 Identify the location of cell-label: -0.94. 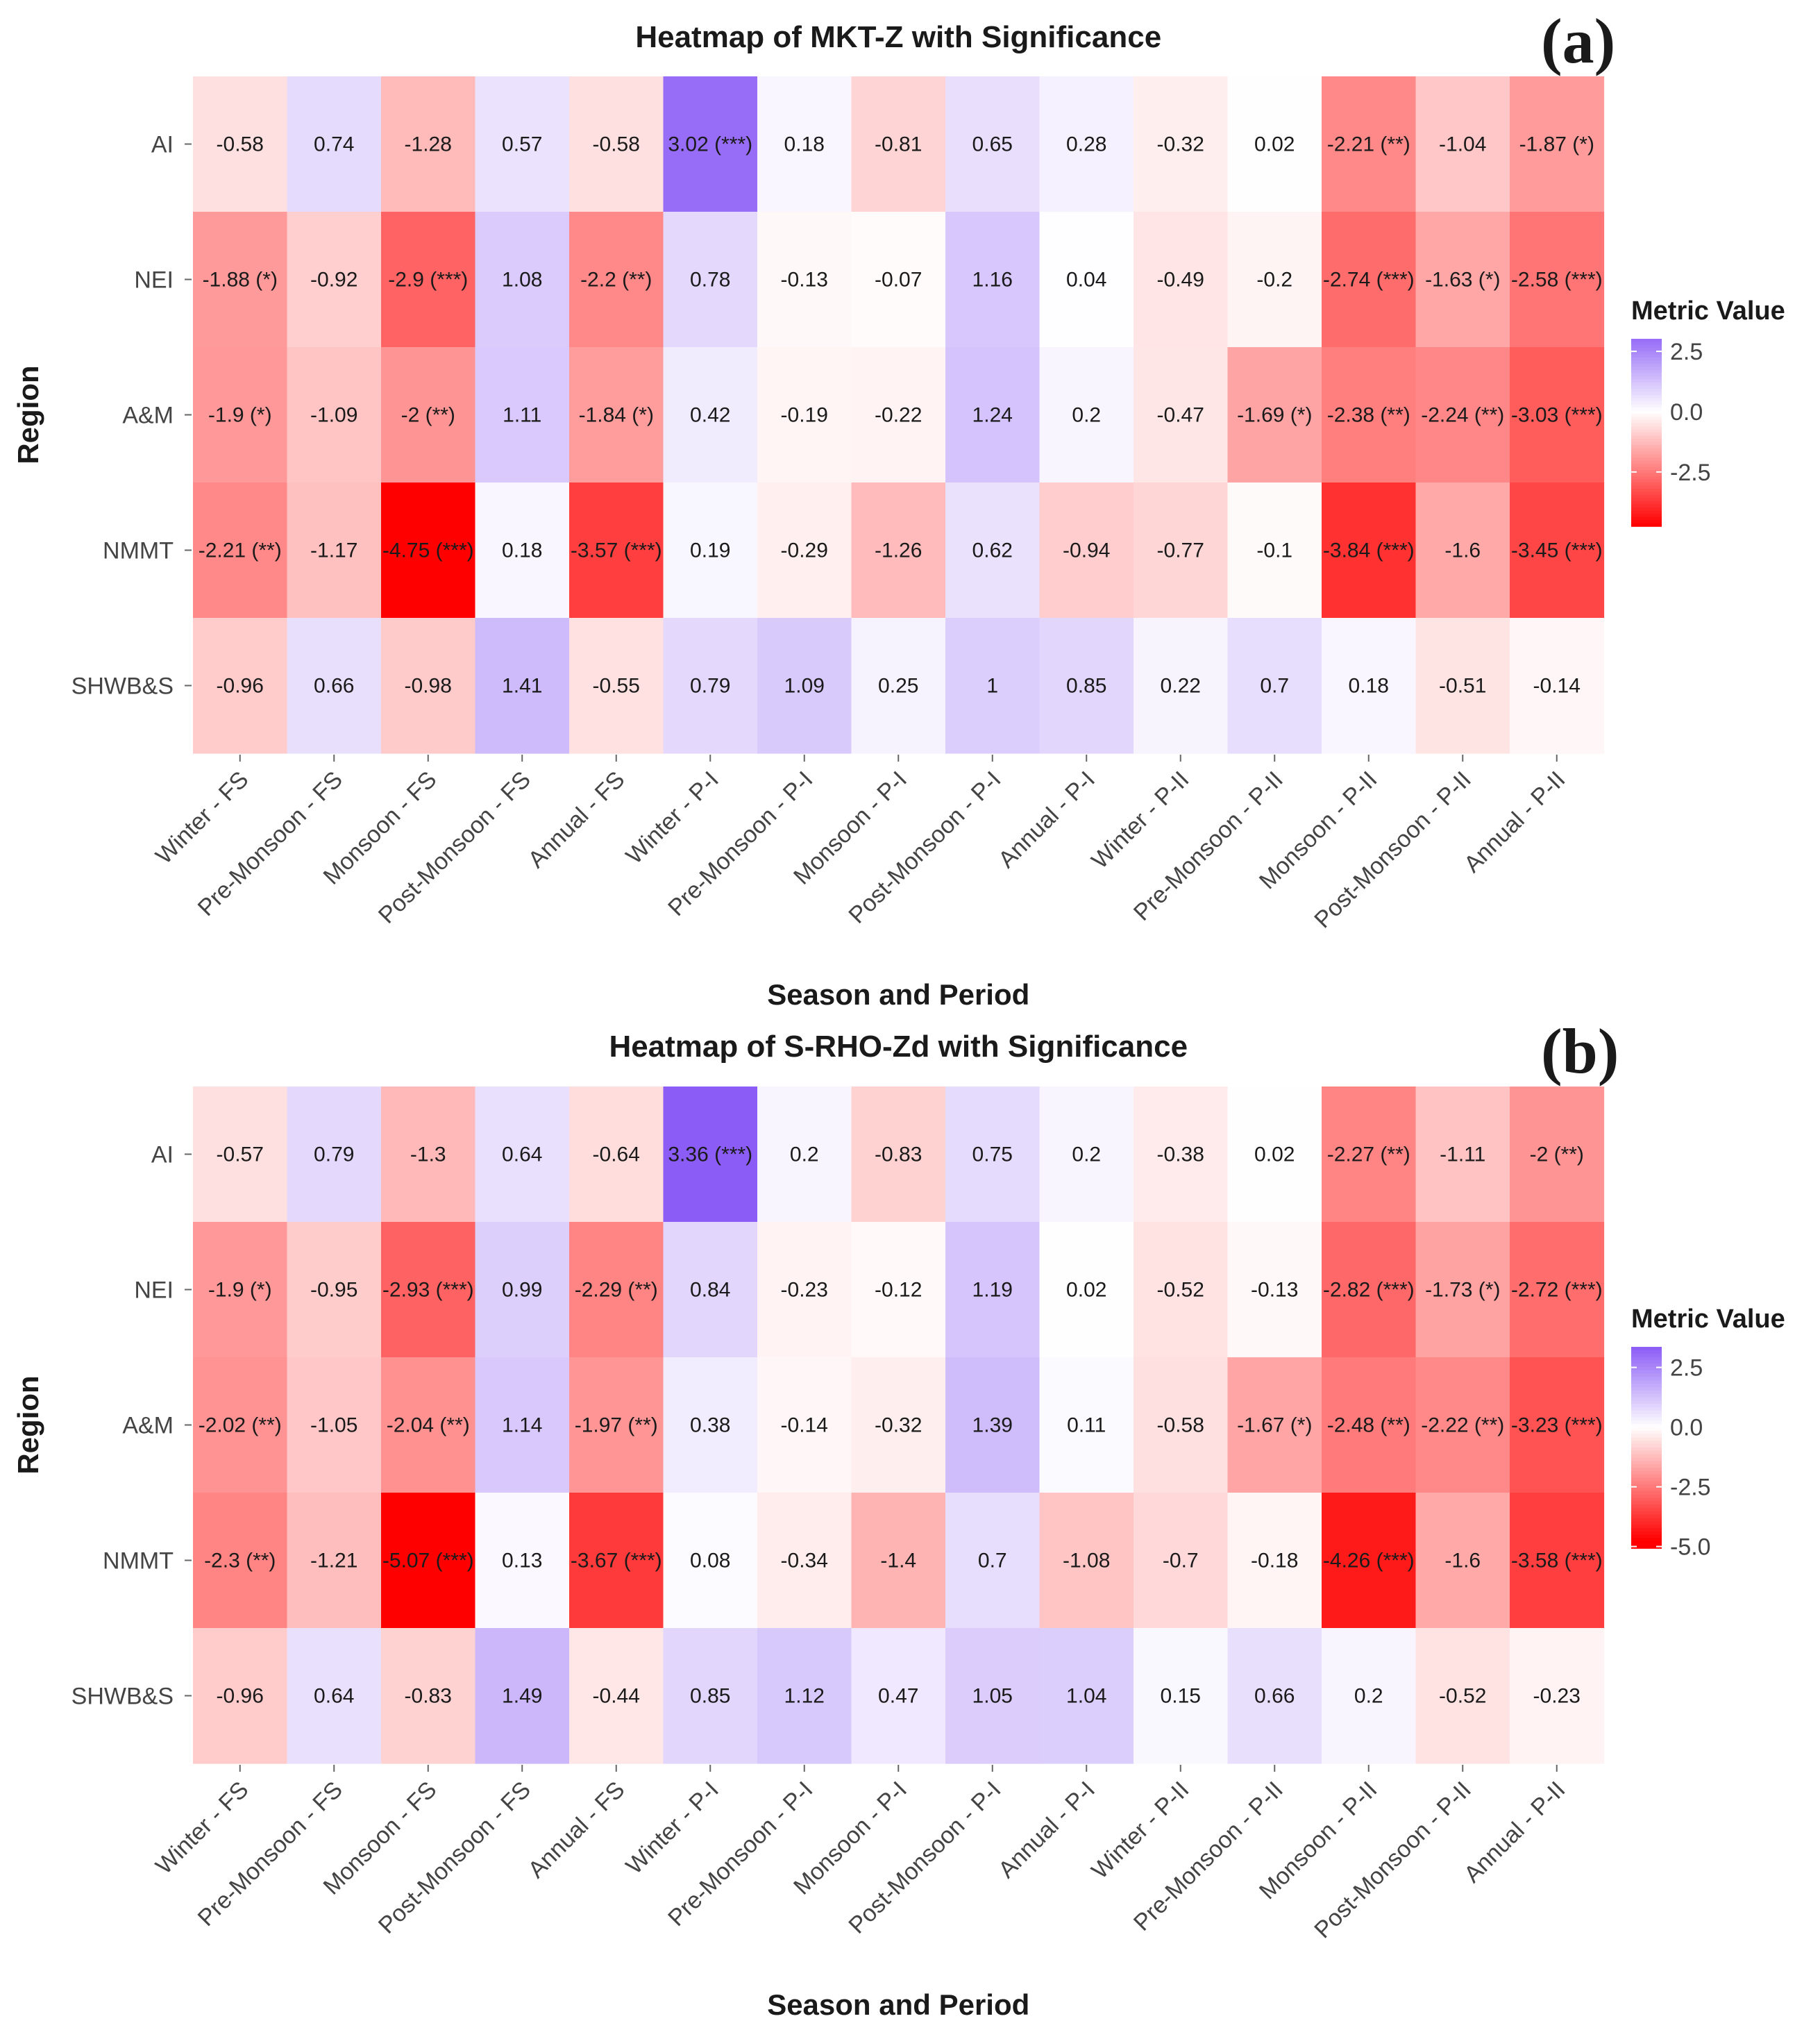
(1086, 550).